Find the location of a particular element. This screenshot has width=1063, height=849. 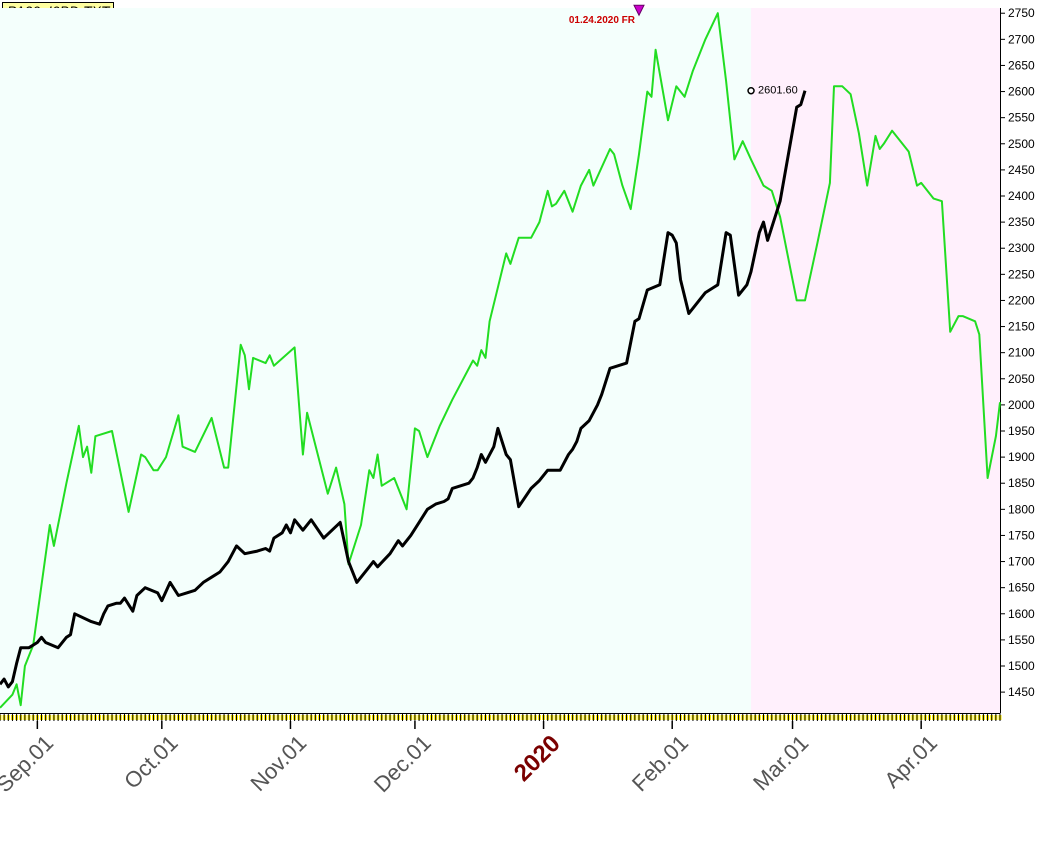

y-tick-label-2000: 2000 is located at coordinates (1021, 405).